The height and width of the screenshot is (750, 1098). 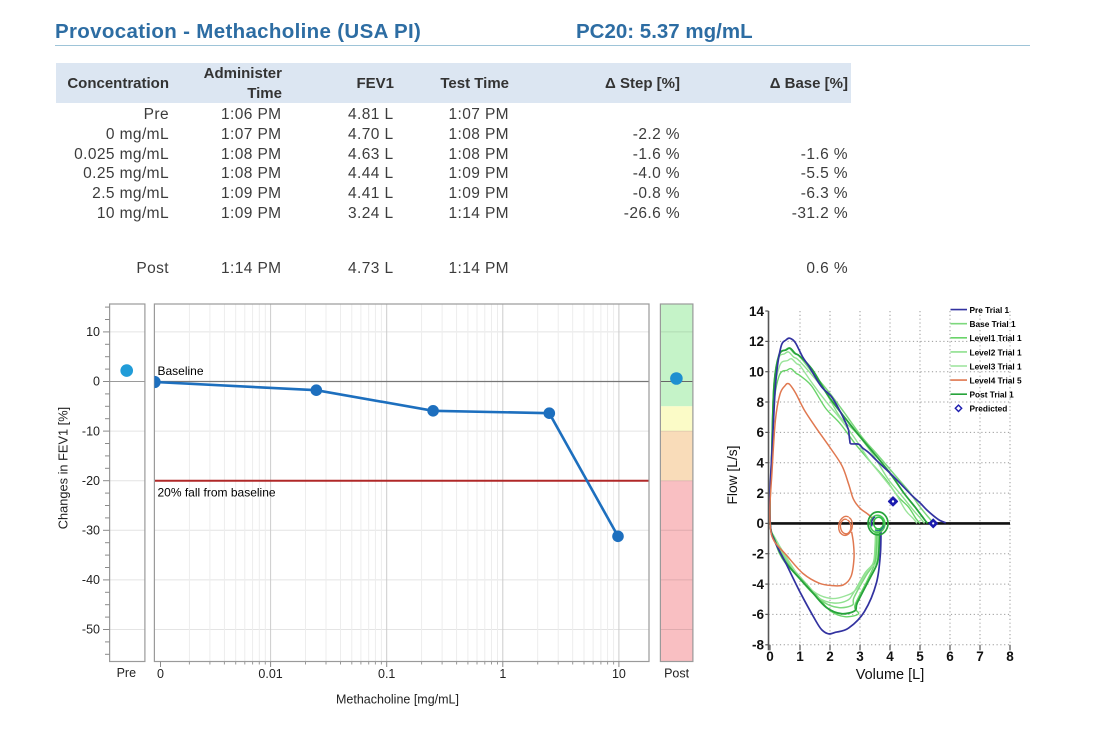 What do you see at coordinates (181, 371) in the screenshot?
I see `svg-text: Baseline` at bounding box center [181, 371].